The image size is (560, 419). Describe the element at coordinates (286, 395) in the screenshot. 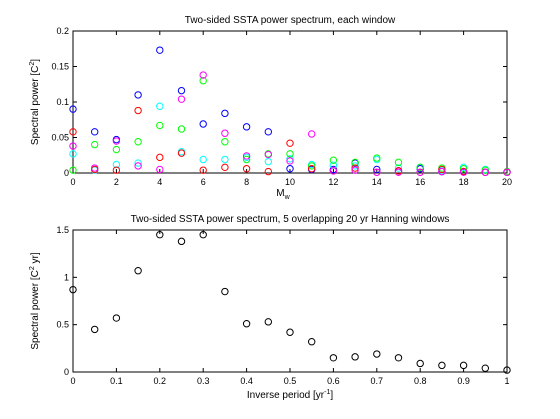

I see `bottom-xlabel-pre: Inverse period [yr` at that location.